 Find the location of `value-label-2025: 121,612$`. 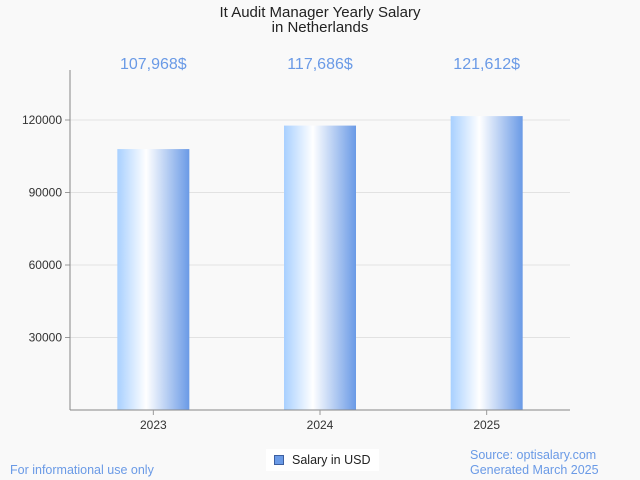

value-label-2025: 121,612$ is located at coordinates (486, 64).